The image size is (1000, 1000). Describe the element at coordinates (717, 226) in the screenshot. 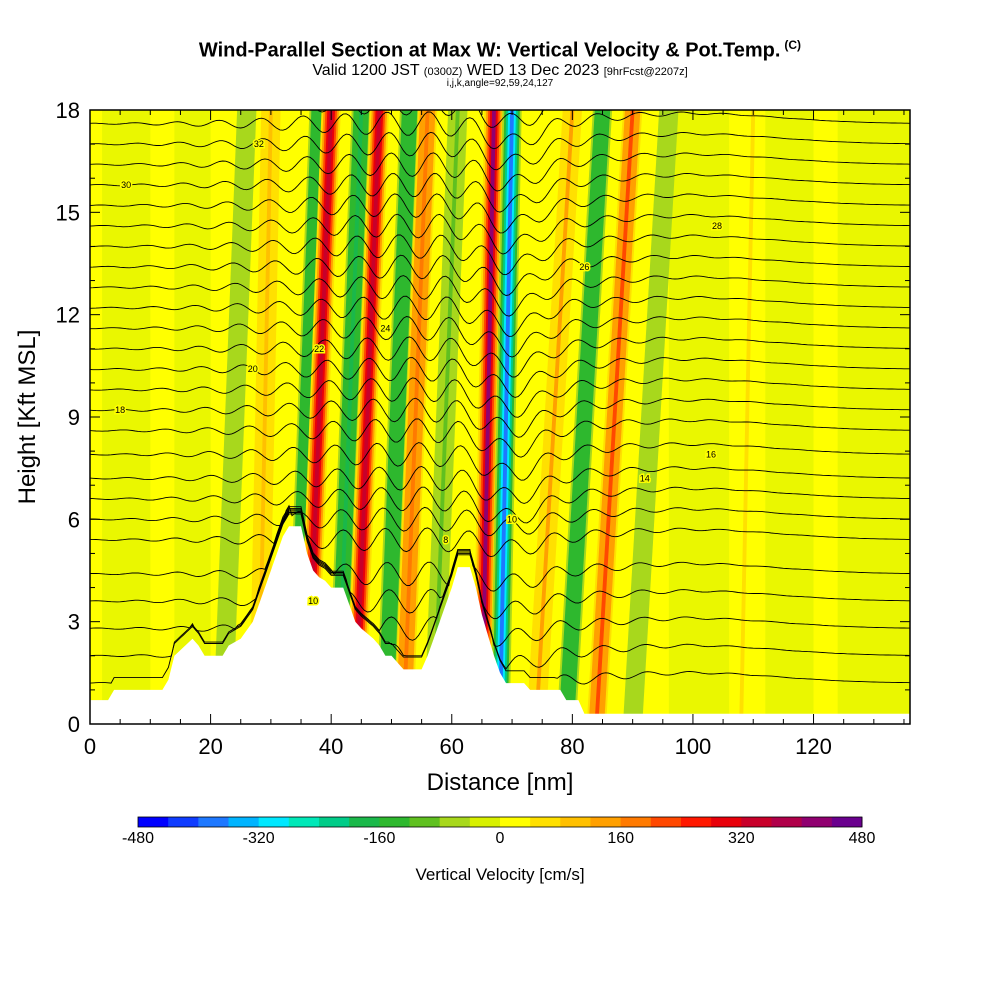

I see `theta-label-20: 28` at that location.